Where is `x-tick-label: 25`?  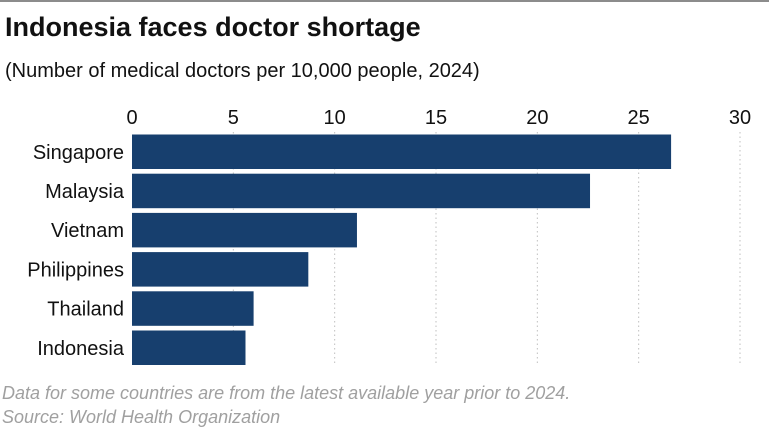 x-tick-label: 25 is located at coordinates (639, 118).